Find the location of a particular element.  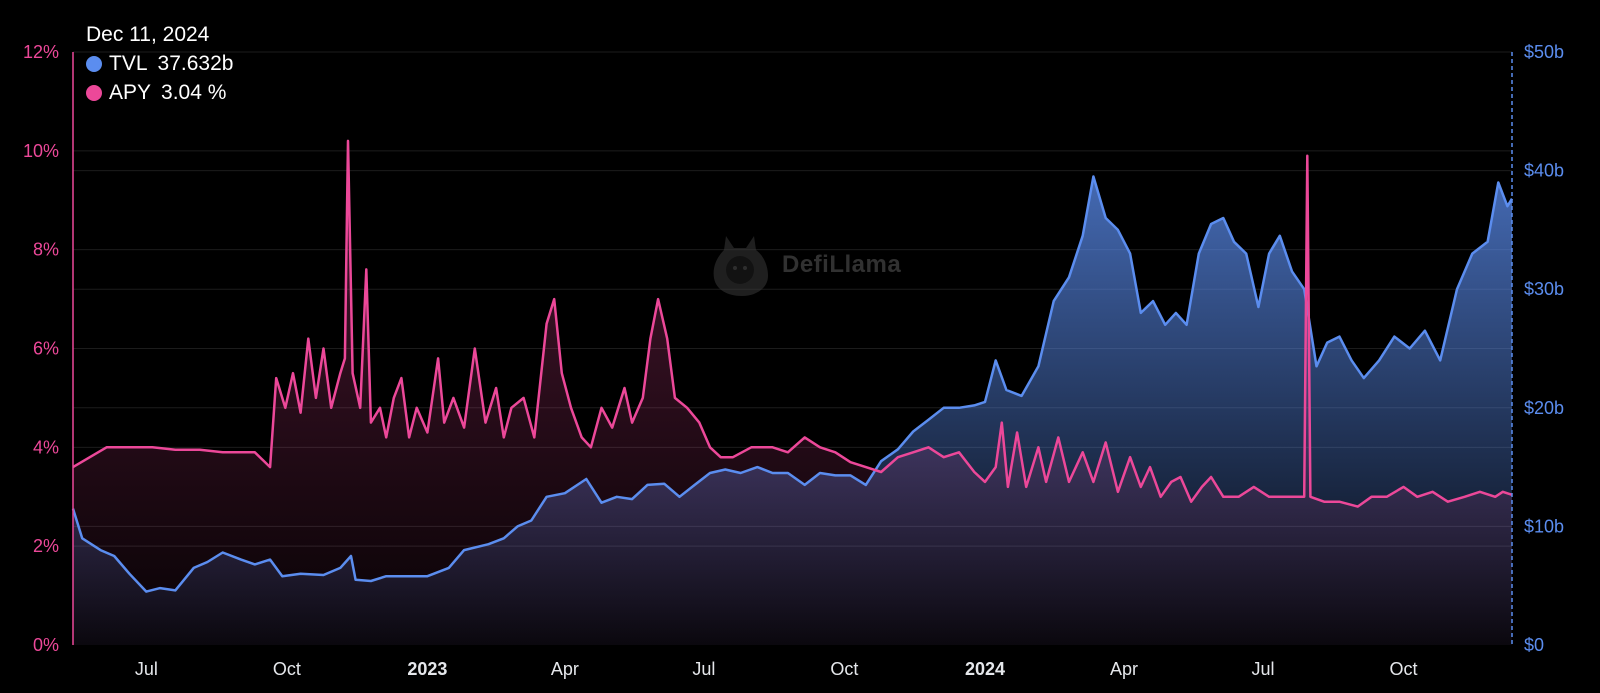

y-left-tick-label: 2% is located at coordinates (46, 546).